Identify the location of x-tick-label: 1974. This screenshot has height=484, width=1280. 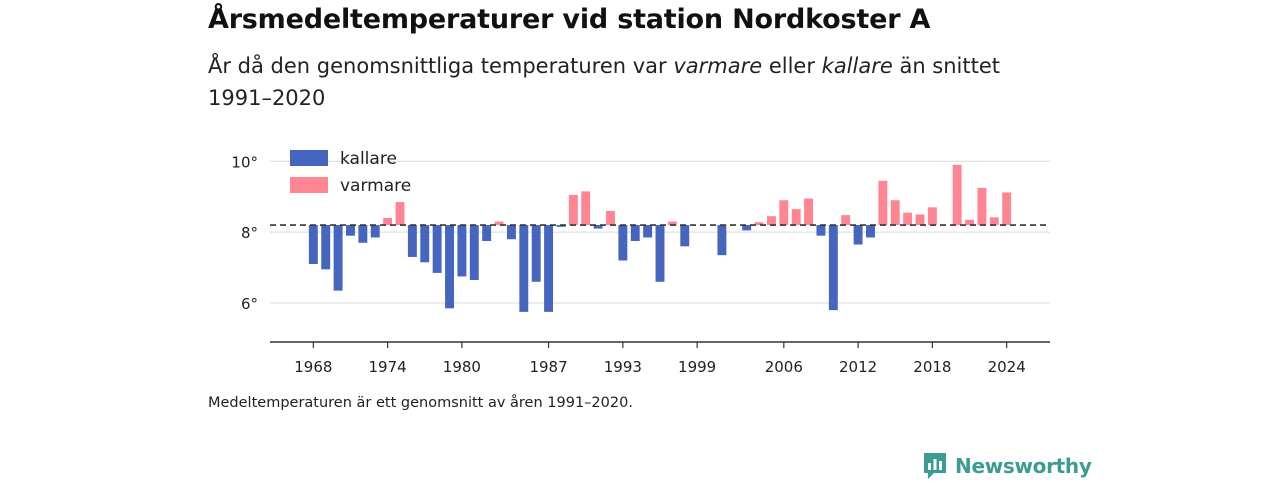
(388, 367).